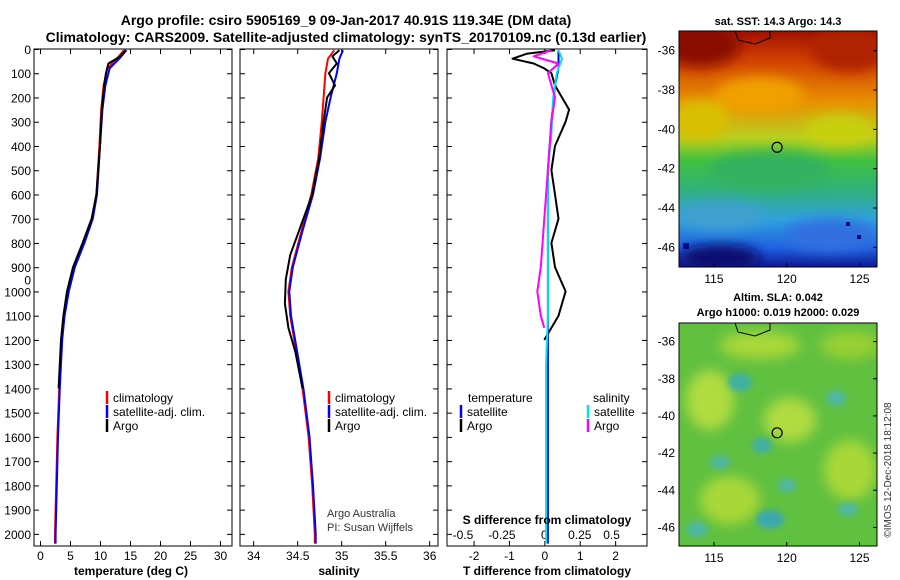 The height and width of the screenshot is (580, 900). I want to click on top-x-tick-label: 0.5, so click(611, 535).